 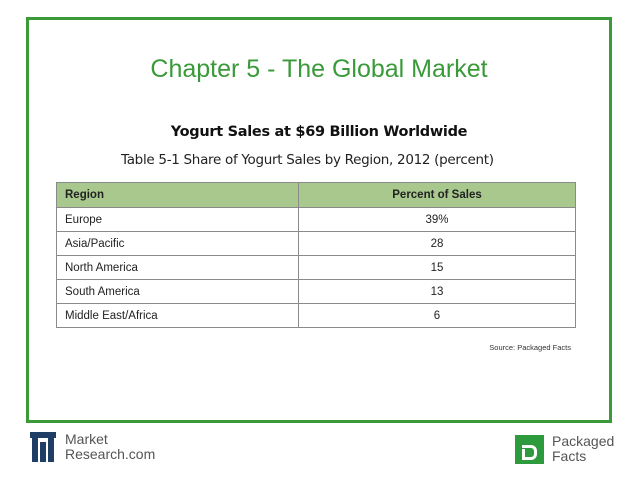 I want to click on logo-line-1: Market, so click(x=86, y=439).